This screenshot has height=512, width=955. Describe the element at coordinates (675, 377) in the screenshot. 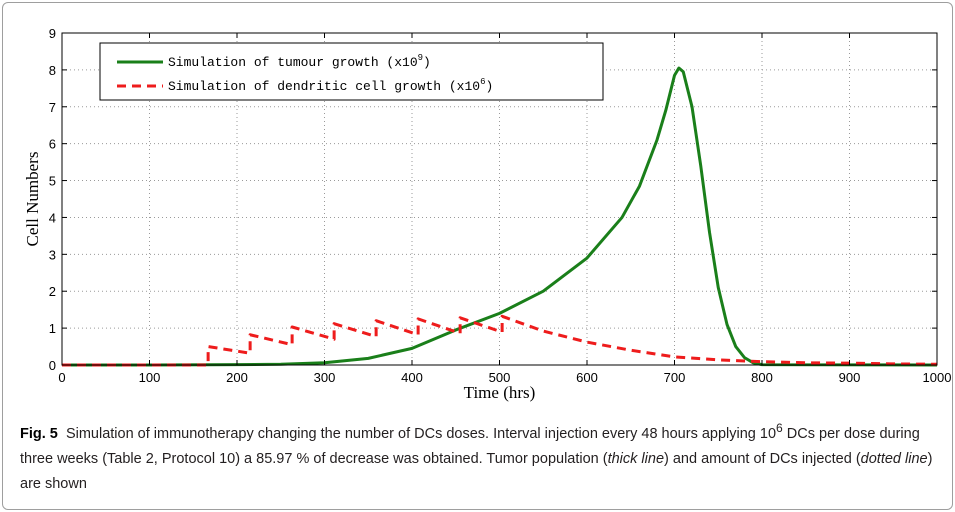

I see `x-tick-label: 700` at that location.